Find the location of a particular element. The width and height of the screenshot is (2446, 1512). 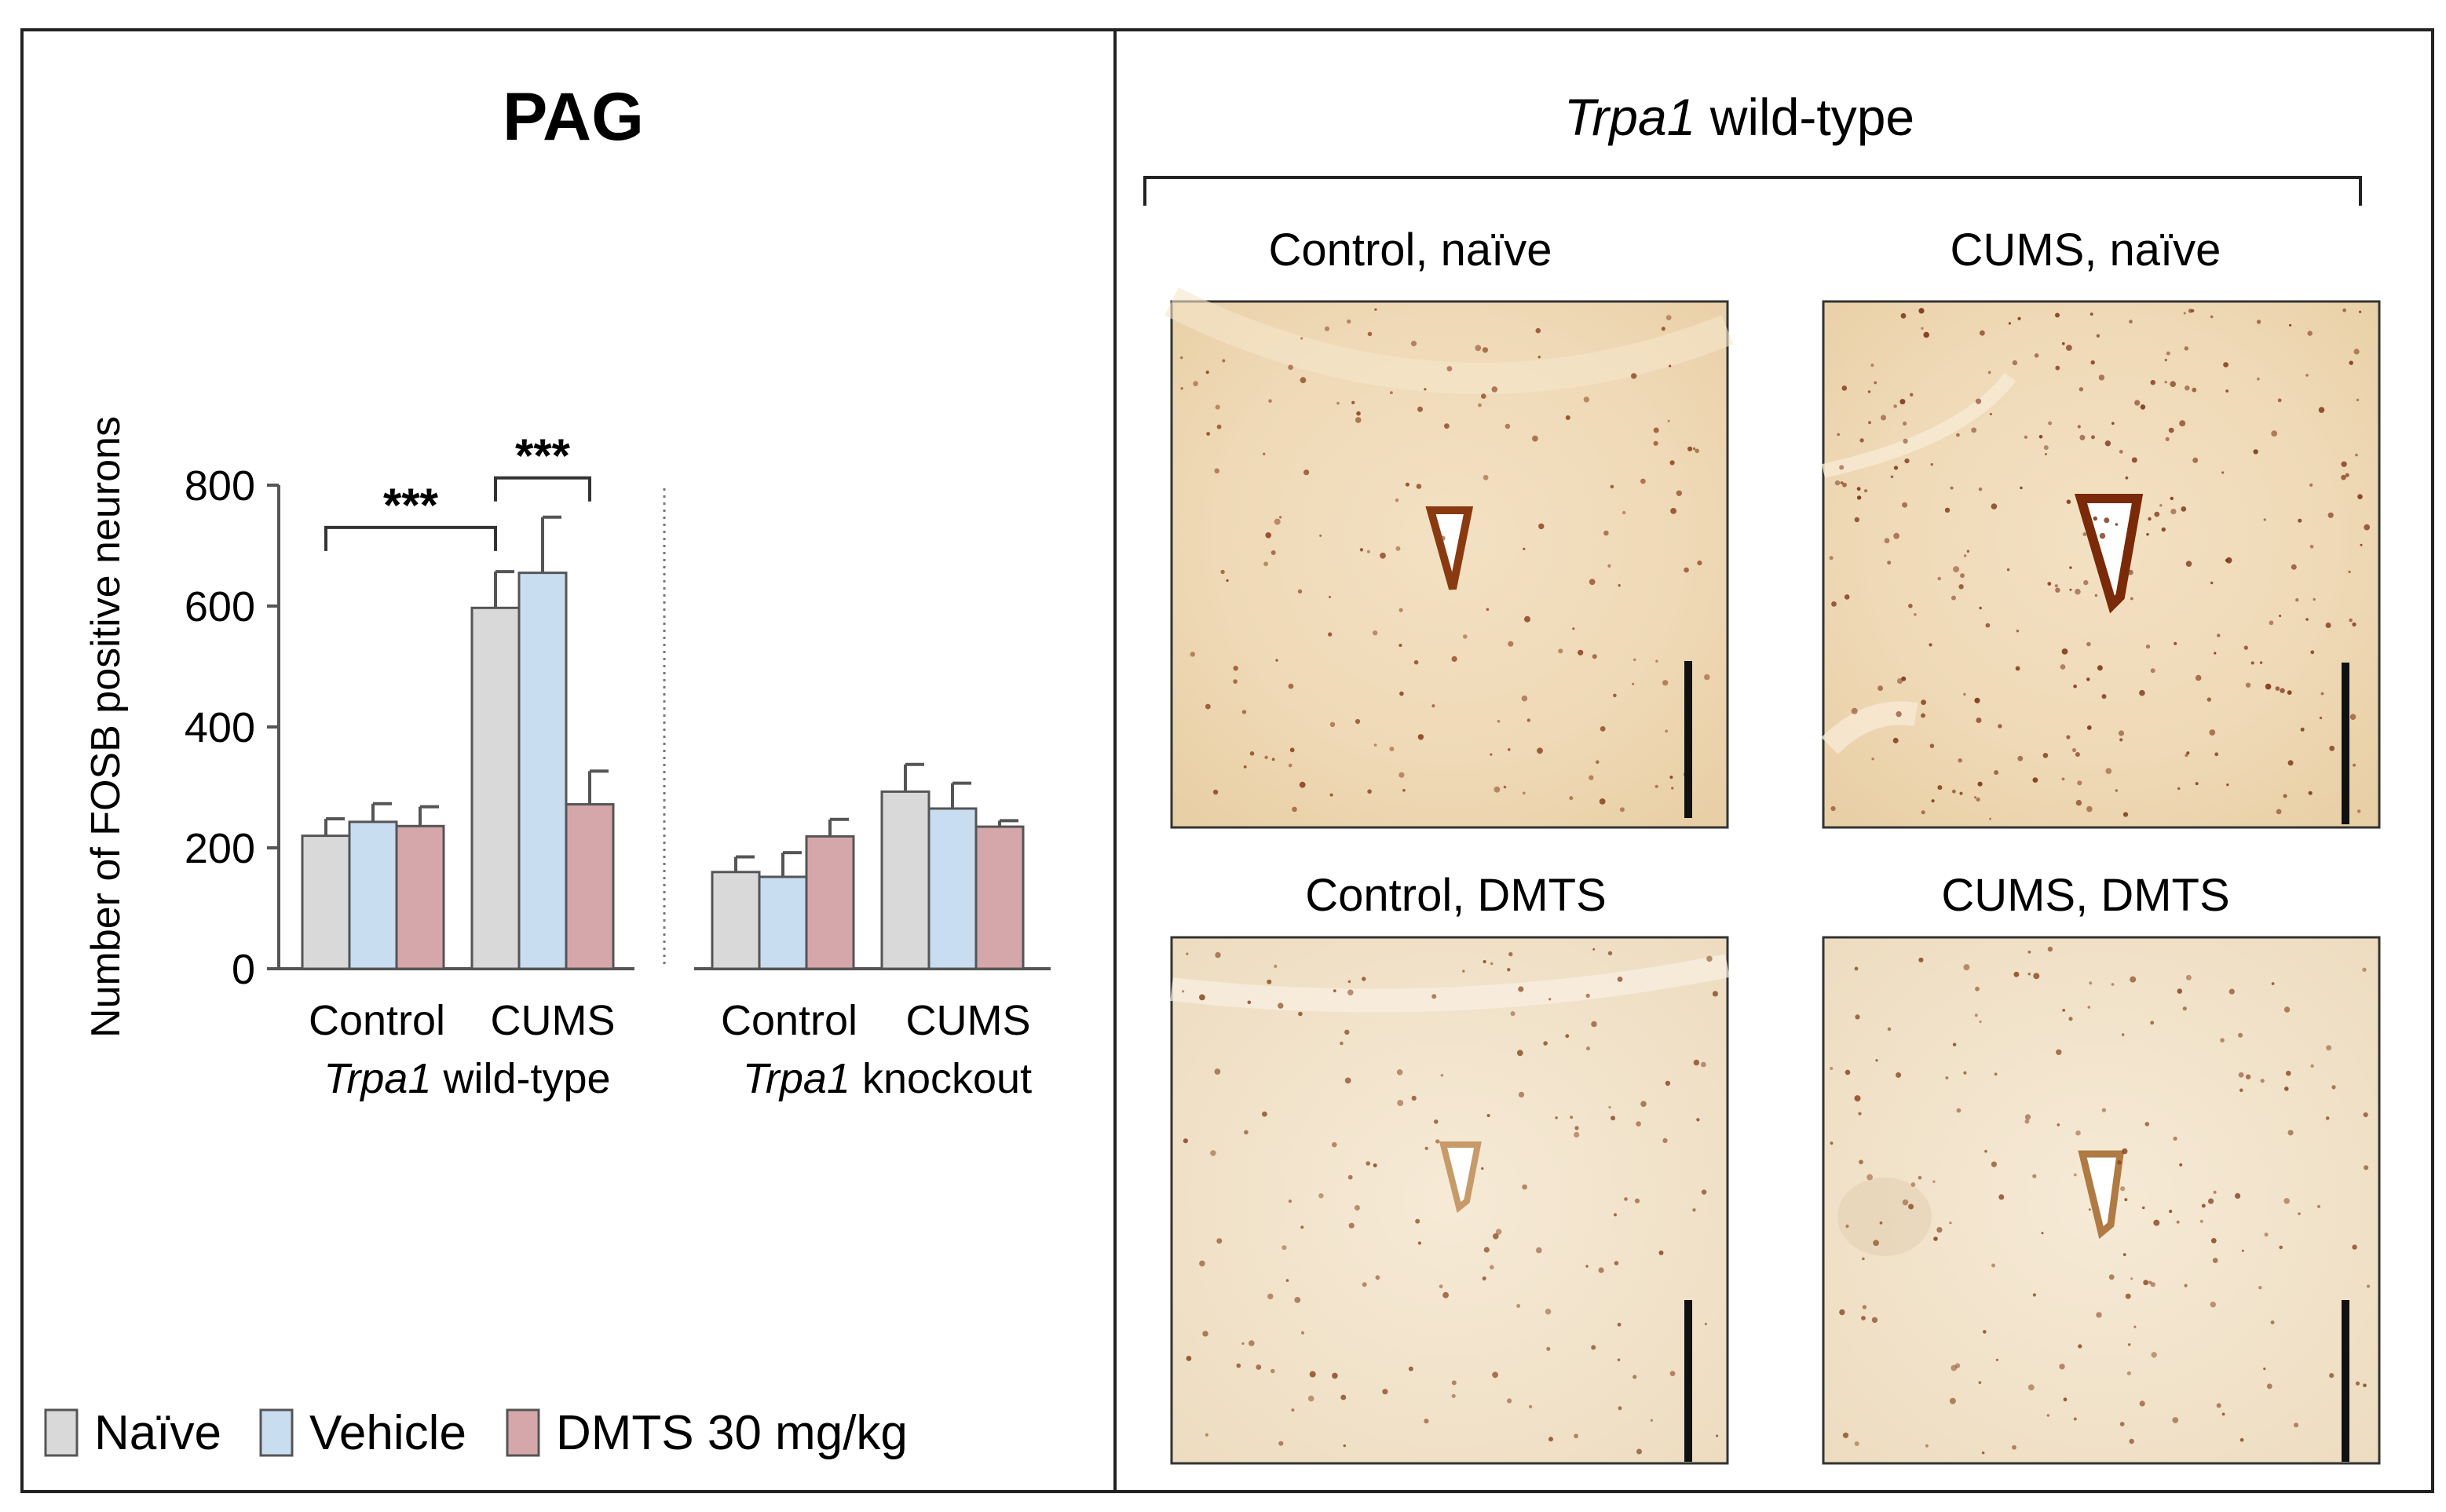

genotype-label-knockout: Trpa1 knockout is located at coordinates (887, 1078).